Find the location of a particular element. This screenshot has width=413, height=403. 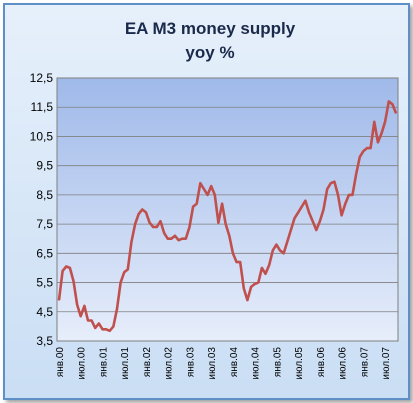

x-tick-label: янв.04 is located at coordinates (234, 362).